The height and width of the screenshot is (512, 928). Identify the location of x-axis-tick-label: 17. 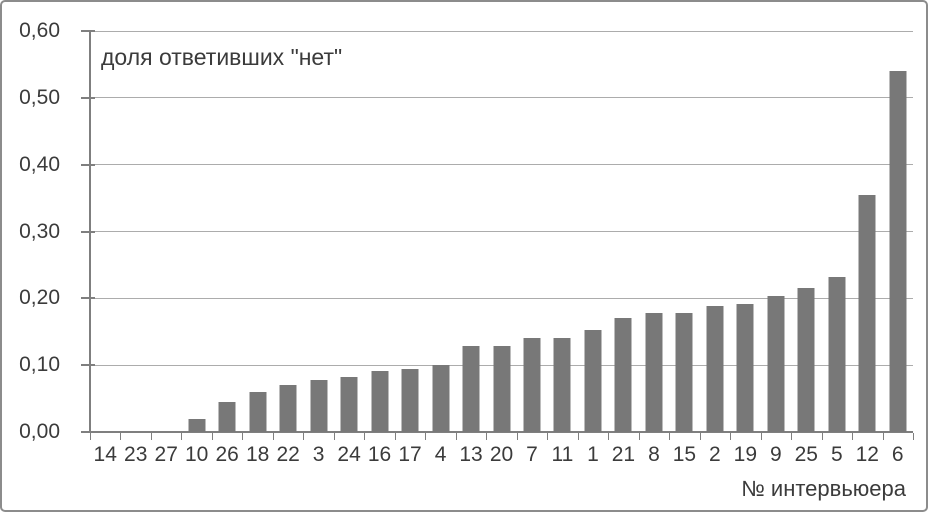
(410, 454).